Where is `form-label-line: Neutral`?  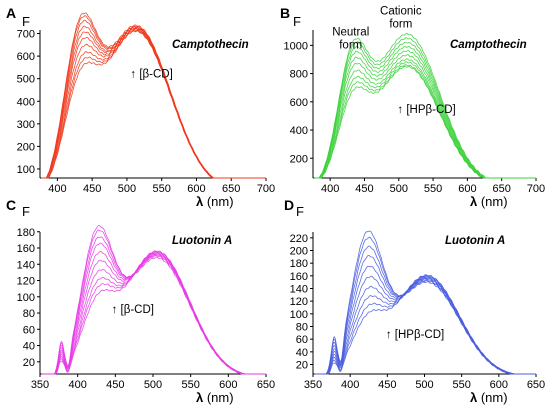 form-label-line: Neutral is located at coordinates (350, 33).